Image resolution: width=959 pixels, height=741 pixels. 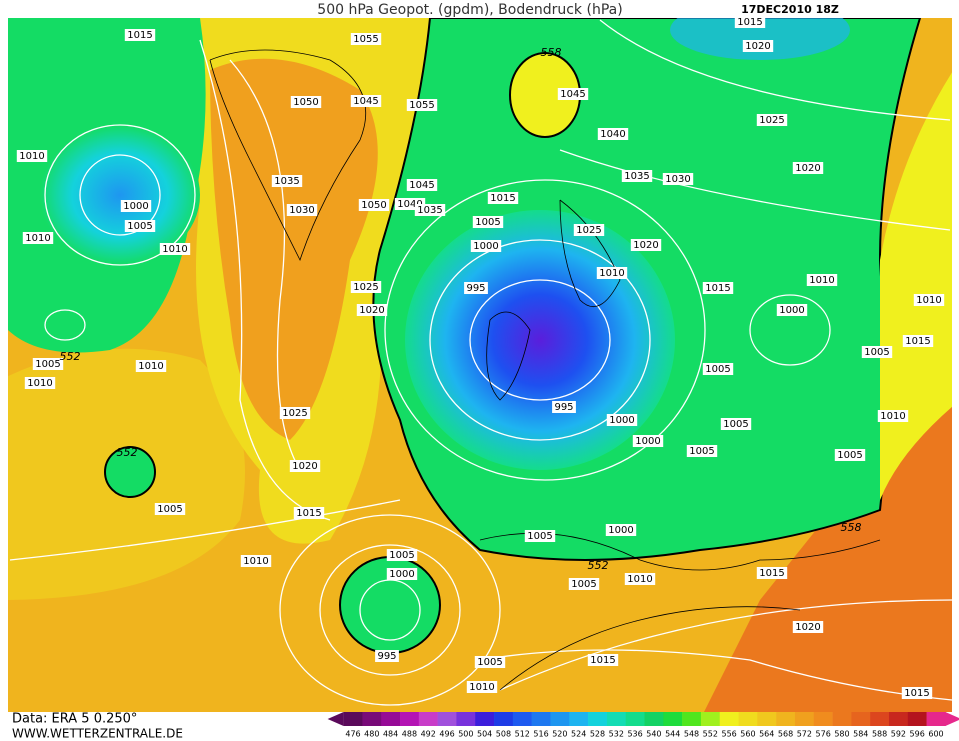 What do you see at coordinates (691, 734) in the screenshot?
I see `colorbar-label: 548` at bounding box center [691, 734].